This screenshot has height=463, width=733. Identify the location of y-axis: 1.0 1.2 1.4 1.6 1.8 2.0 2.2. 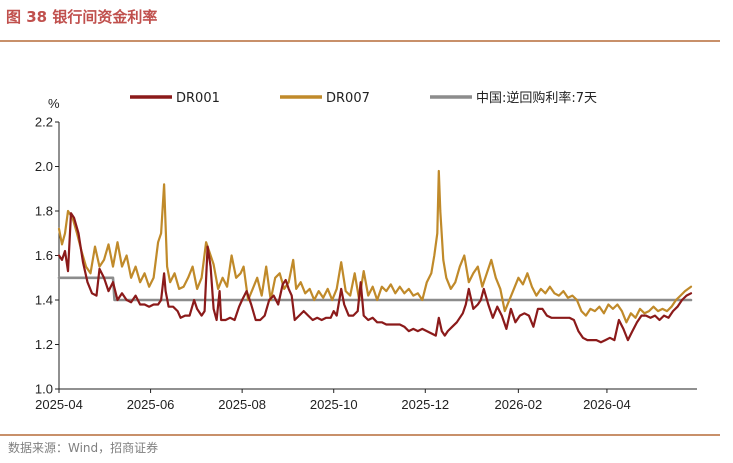
(47, 256).